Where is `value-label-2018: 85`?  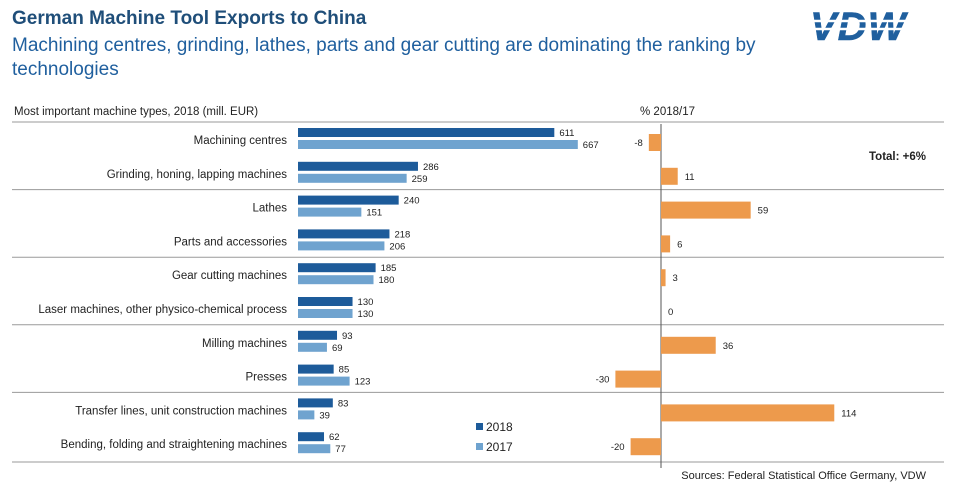 value-label-2018: 85 is located at coordinates (344, 370).